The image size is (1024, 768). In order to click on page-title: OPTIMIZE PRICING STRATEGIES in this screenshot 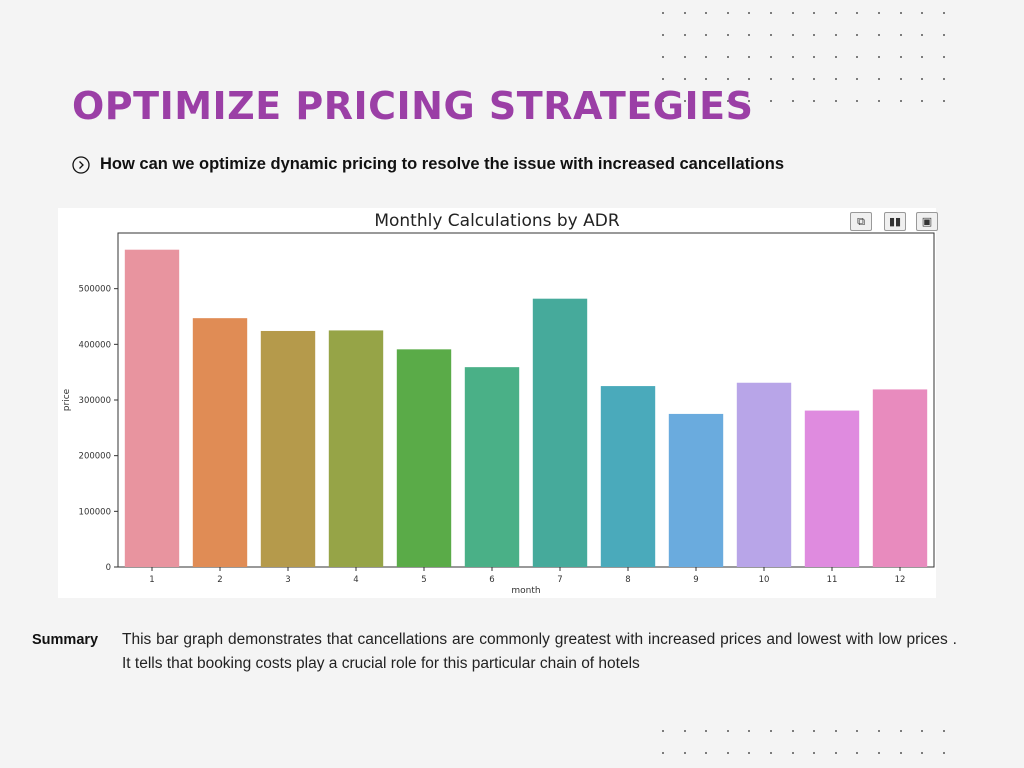, I will do `click(413, 106)`.